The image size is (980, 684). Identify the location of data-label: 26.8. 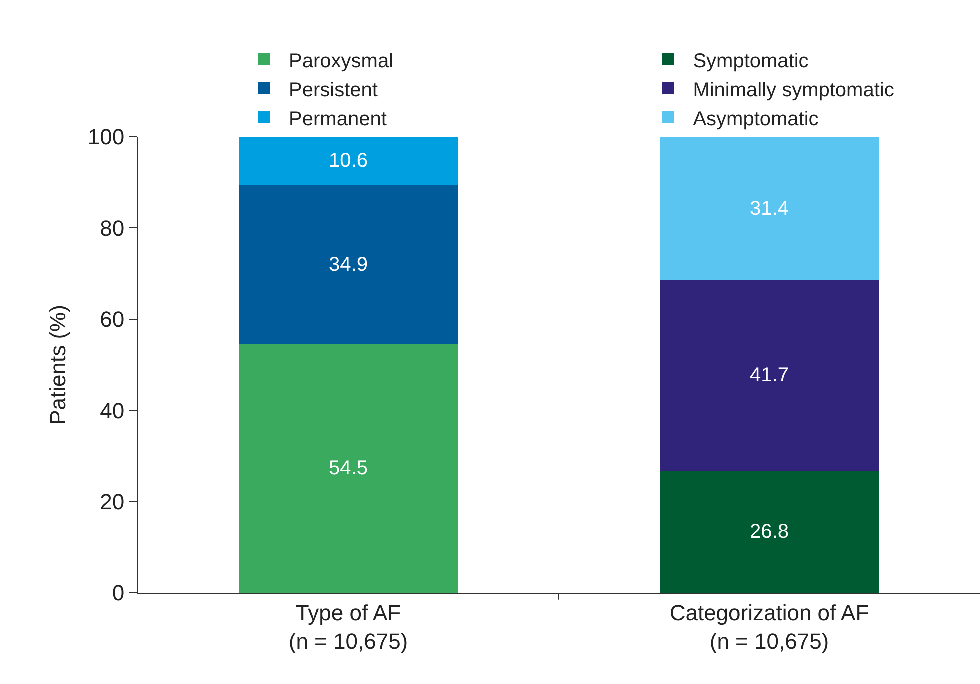
(769, 531).